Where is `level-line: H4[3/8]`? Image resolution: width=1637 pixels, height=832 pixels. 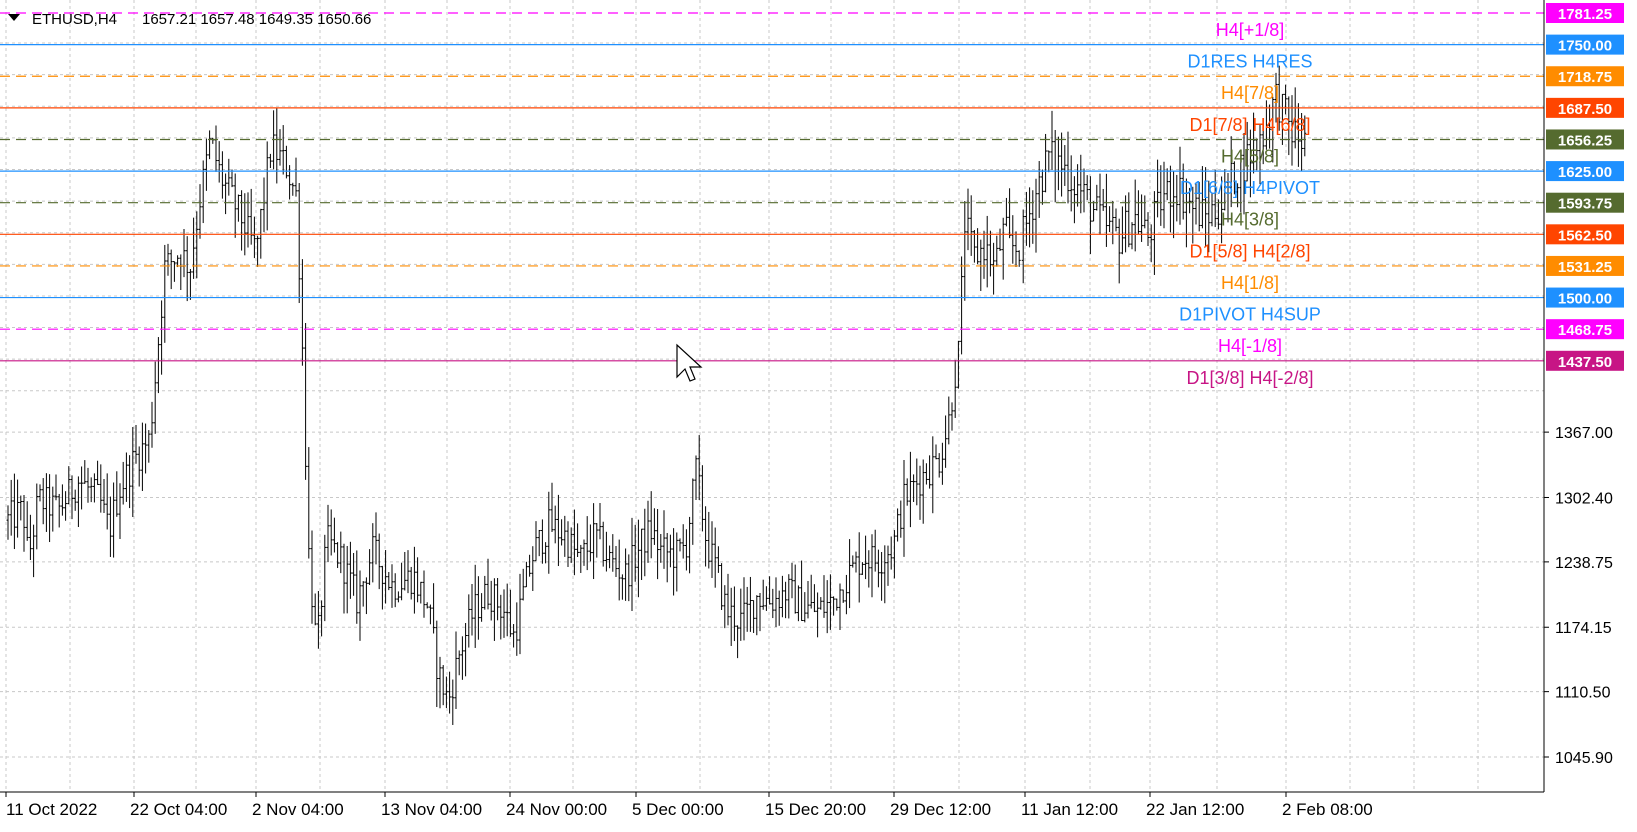
level-line: H4[3/8] is located at coordinates (772, 216).